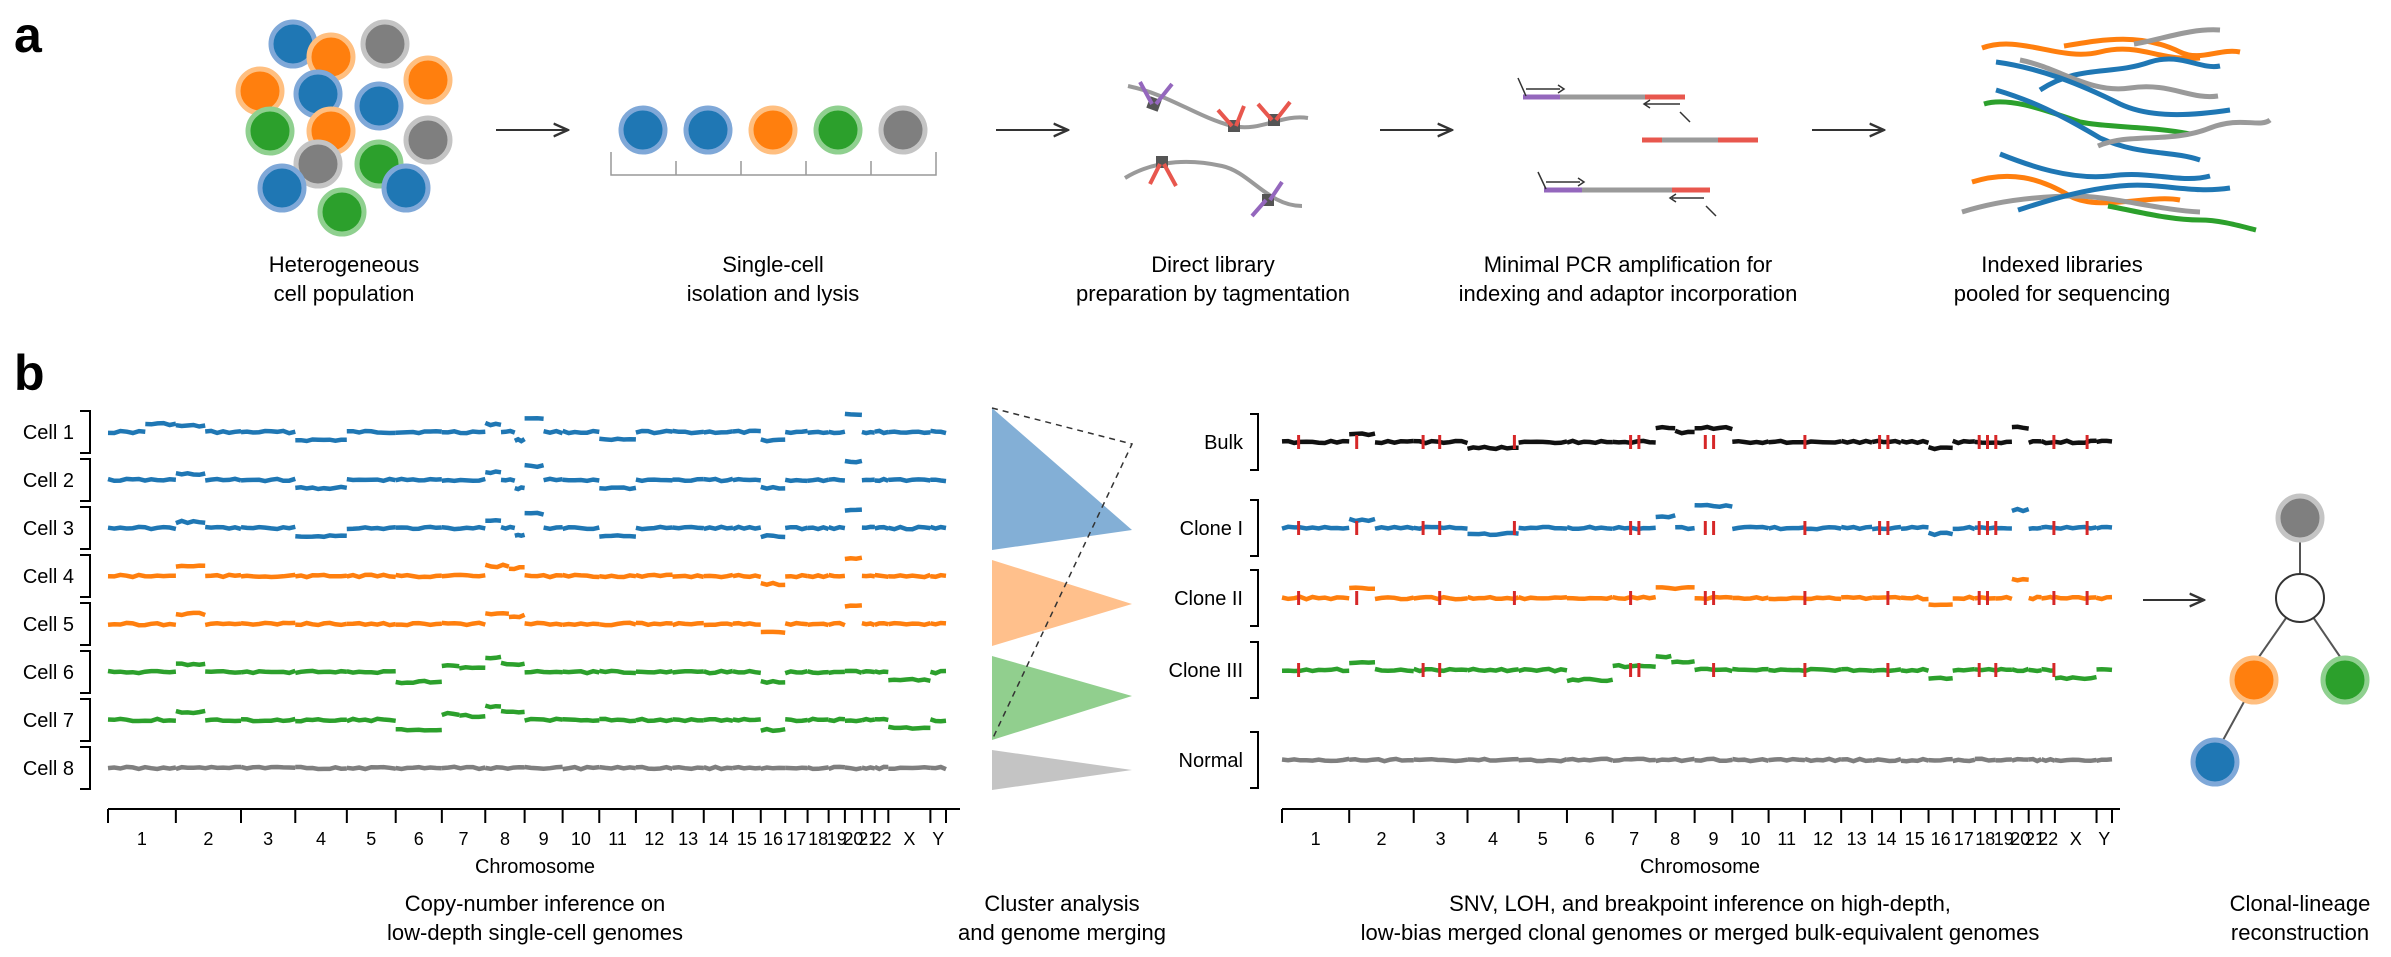  Describe the element at coordinates (535, 867) in the screenshot. I see `left-axis-label: Chromosome` at that location.